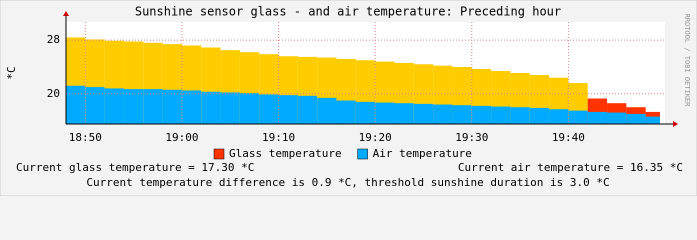  Describe the element at coordinates (181, 137) in the screenshot. I see `x-tick-label: 19:00` at that location.